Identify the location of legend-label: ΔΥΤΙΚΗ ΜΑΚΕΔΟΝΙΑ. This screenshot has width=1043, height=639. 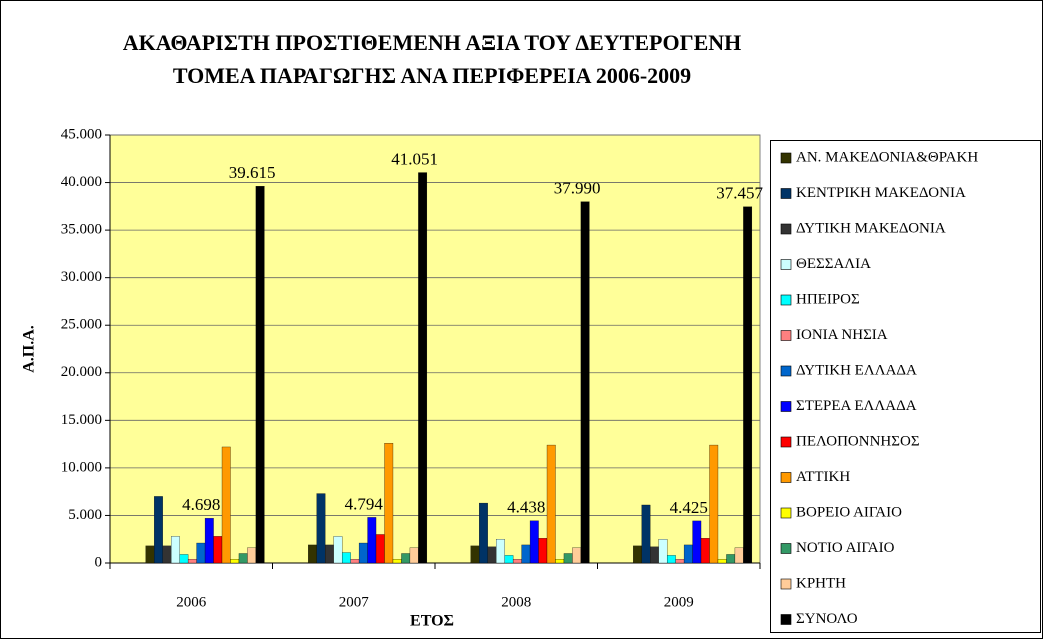
(871, 228).